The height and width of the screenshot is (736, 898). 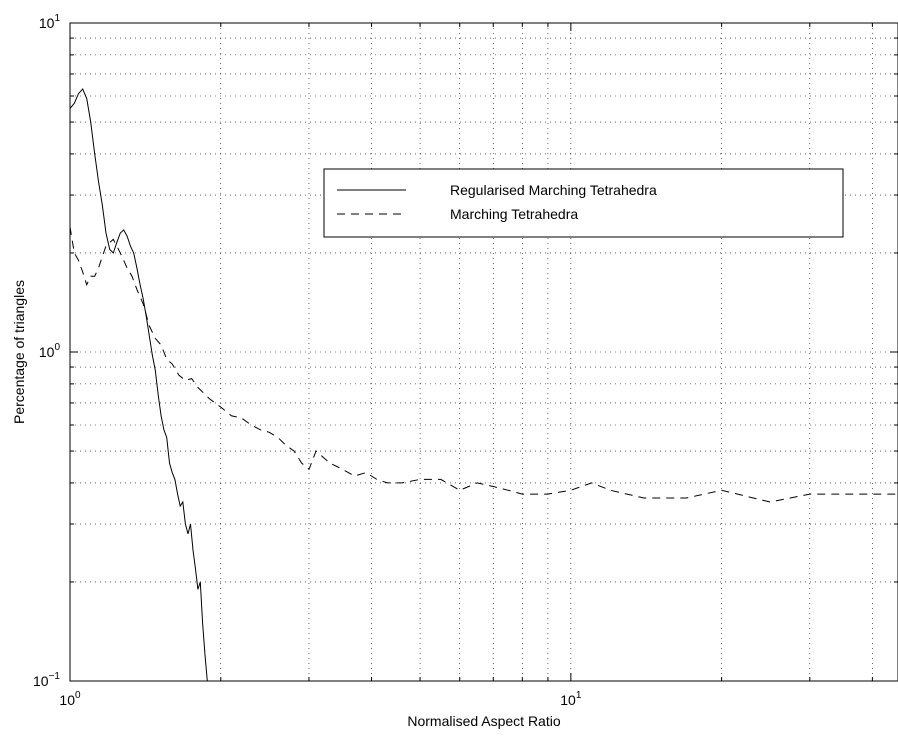 What do you see at coordinates (50, 22) in the screenshot?
I see `y-tick-label: 10¹` at bounding box center [50, 22].